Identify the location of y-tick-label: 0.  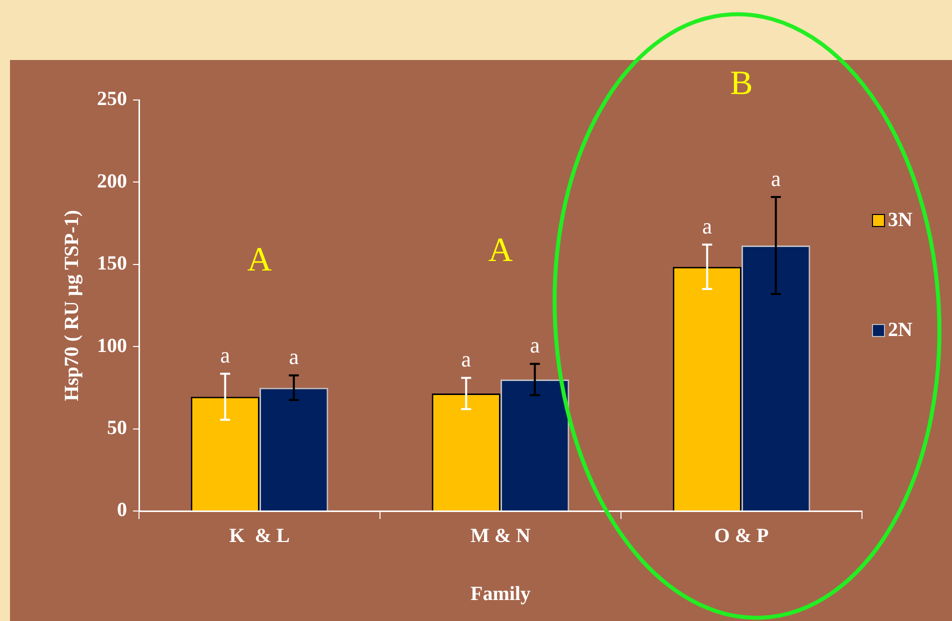
(122, 510).